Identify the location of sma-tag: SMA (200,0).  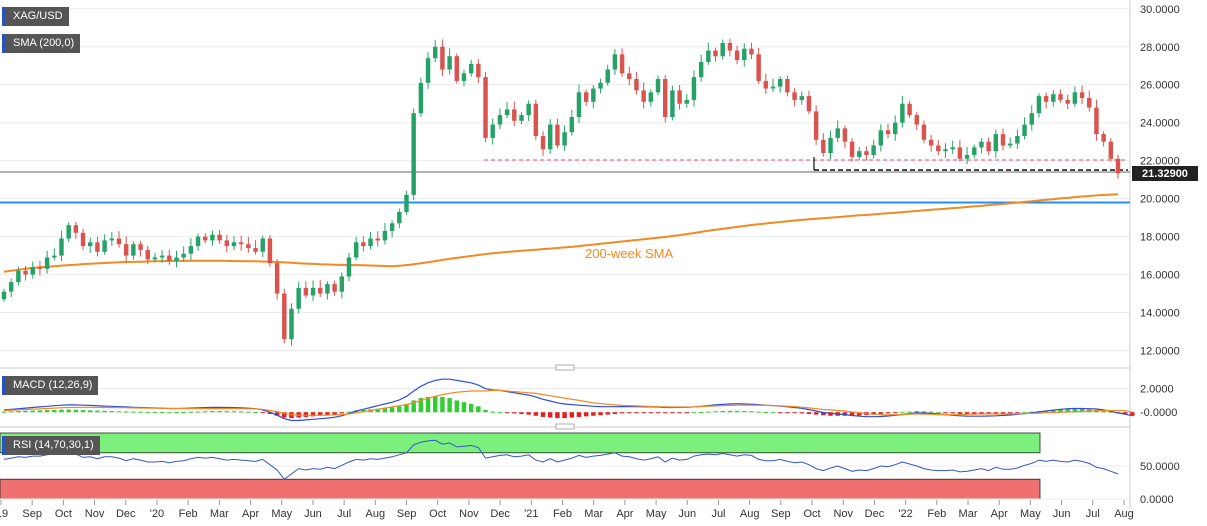
(41, 43).